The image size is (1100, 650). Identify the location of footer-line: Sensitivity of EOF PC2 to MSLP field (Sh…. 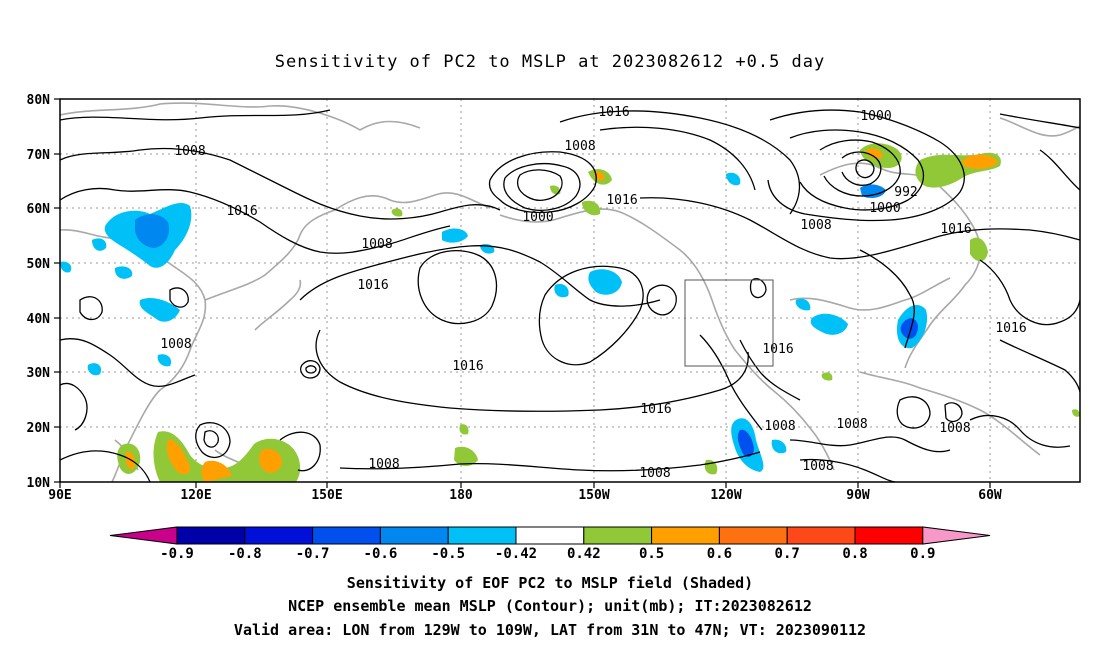
(550, 583).